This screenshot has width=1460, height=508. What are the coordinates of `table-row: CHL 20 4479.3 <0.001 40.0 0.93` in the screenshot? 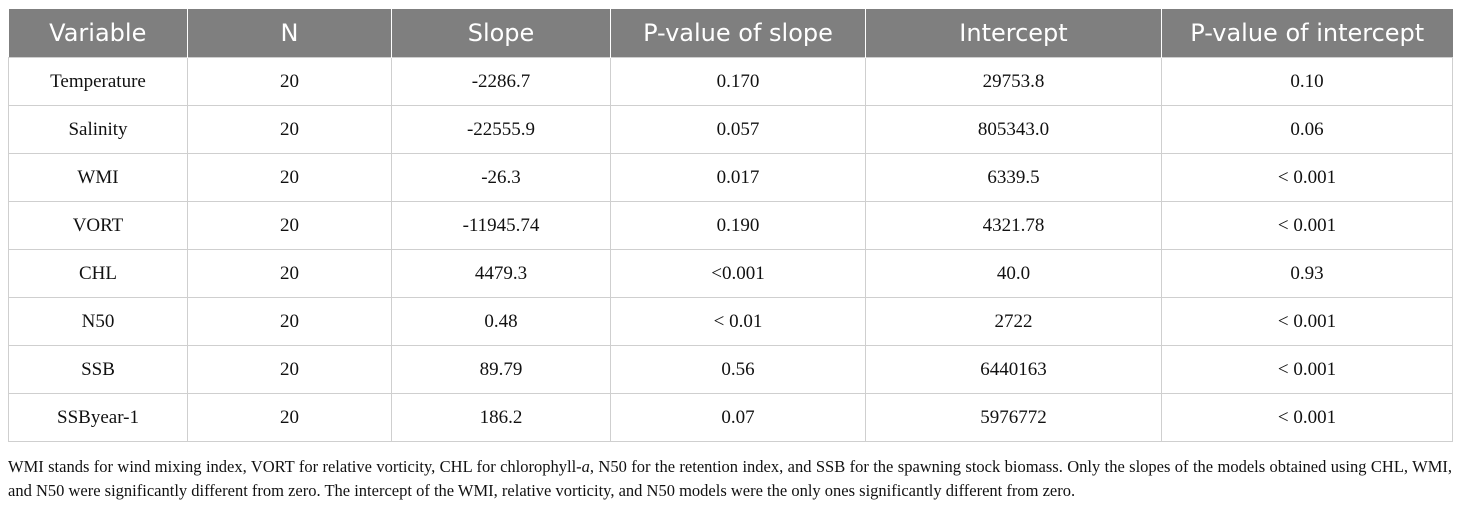 It's located at (730, 273).